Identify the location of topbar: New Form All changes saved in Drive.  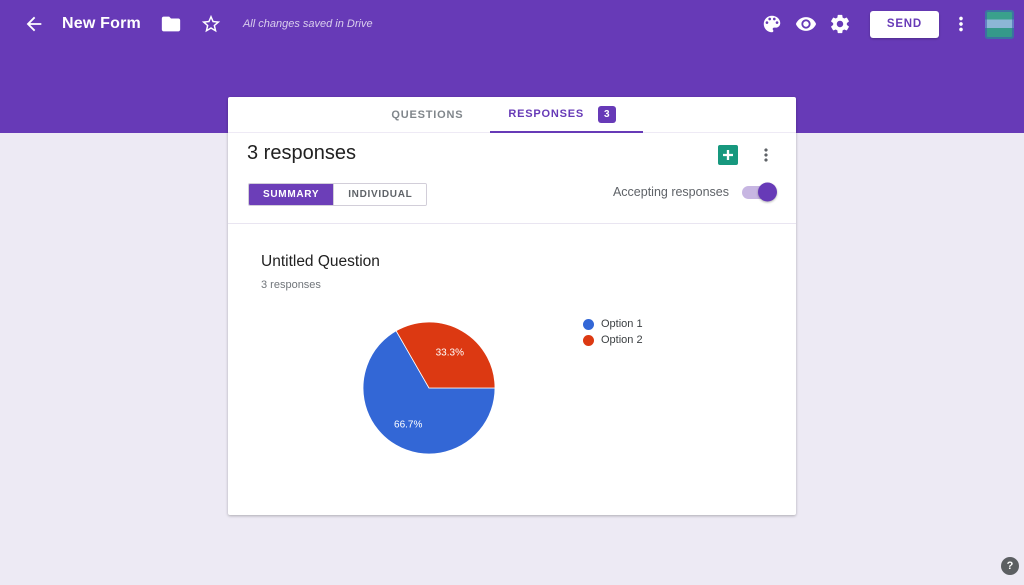
(512, 24).